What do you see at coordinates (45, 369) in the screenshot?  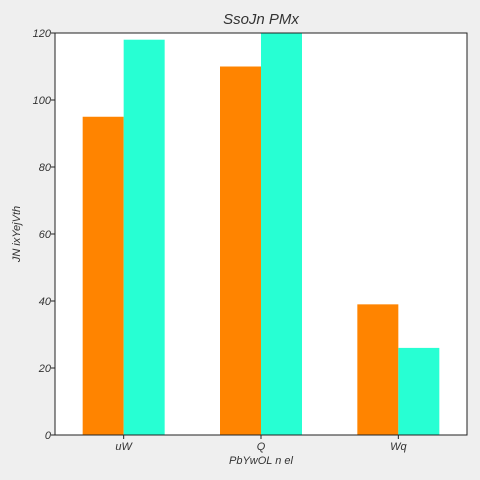 I see `y-tick-label: 20` at bounding box center [45, 369].